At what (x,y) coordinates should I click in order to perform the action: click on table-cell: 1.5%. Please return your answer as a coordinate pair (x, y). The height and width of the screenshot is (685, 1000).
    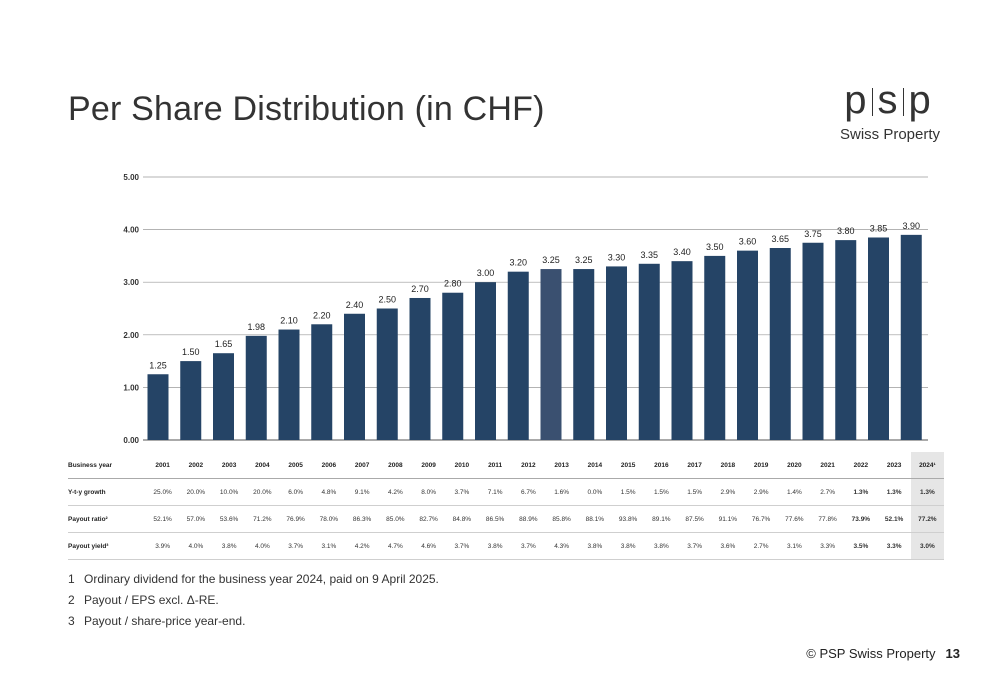
    Looking at the image, I should click on (661, 492).